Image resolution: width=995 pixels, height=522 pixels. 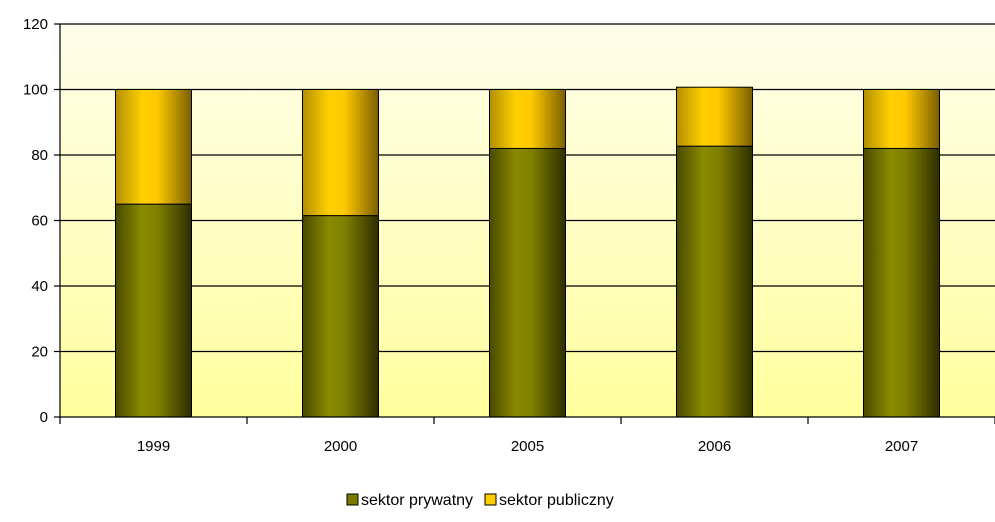 What do you see at coordinates (39, 155) in the screenshot?
I see `y-tick-label: 80` at bounding box center [39, 155].